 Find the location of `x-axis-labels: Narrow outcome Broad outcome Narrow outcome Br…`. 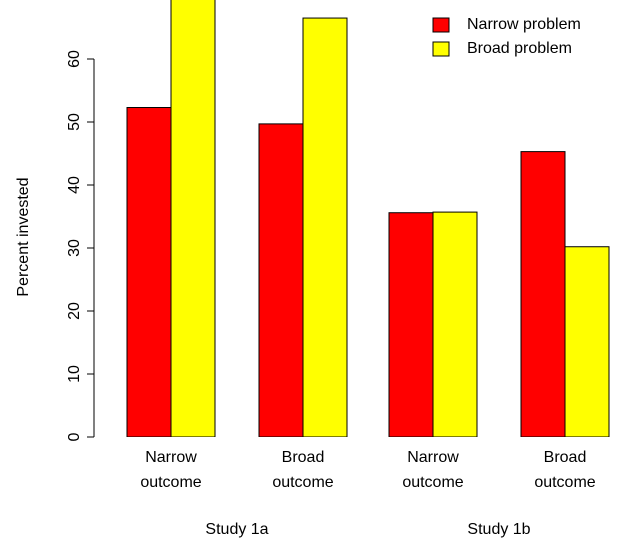

x-axis-labels: Narrow outcome Broad outcome Narrow outcome Br… is located at coordinates (367, 470).